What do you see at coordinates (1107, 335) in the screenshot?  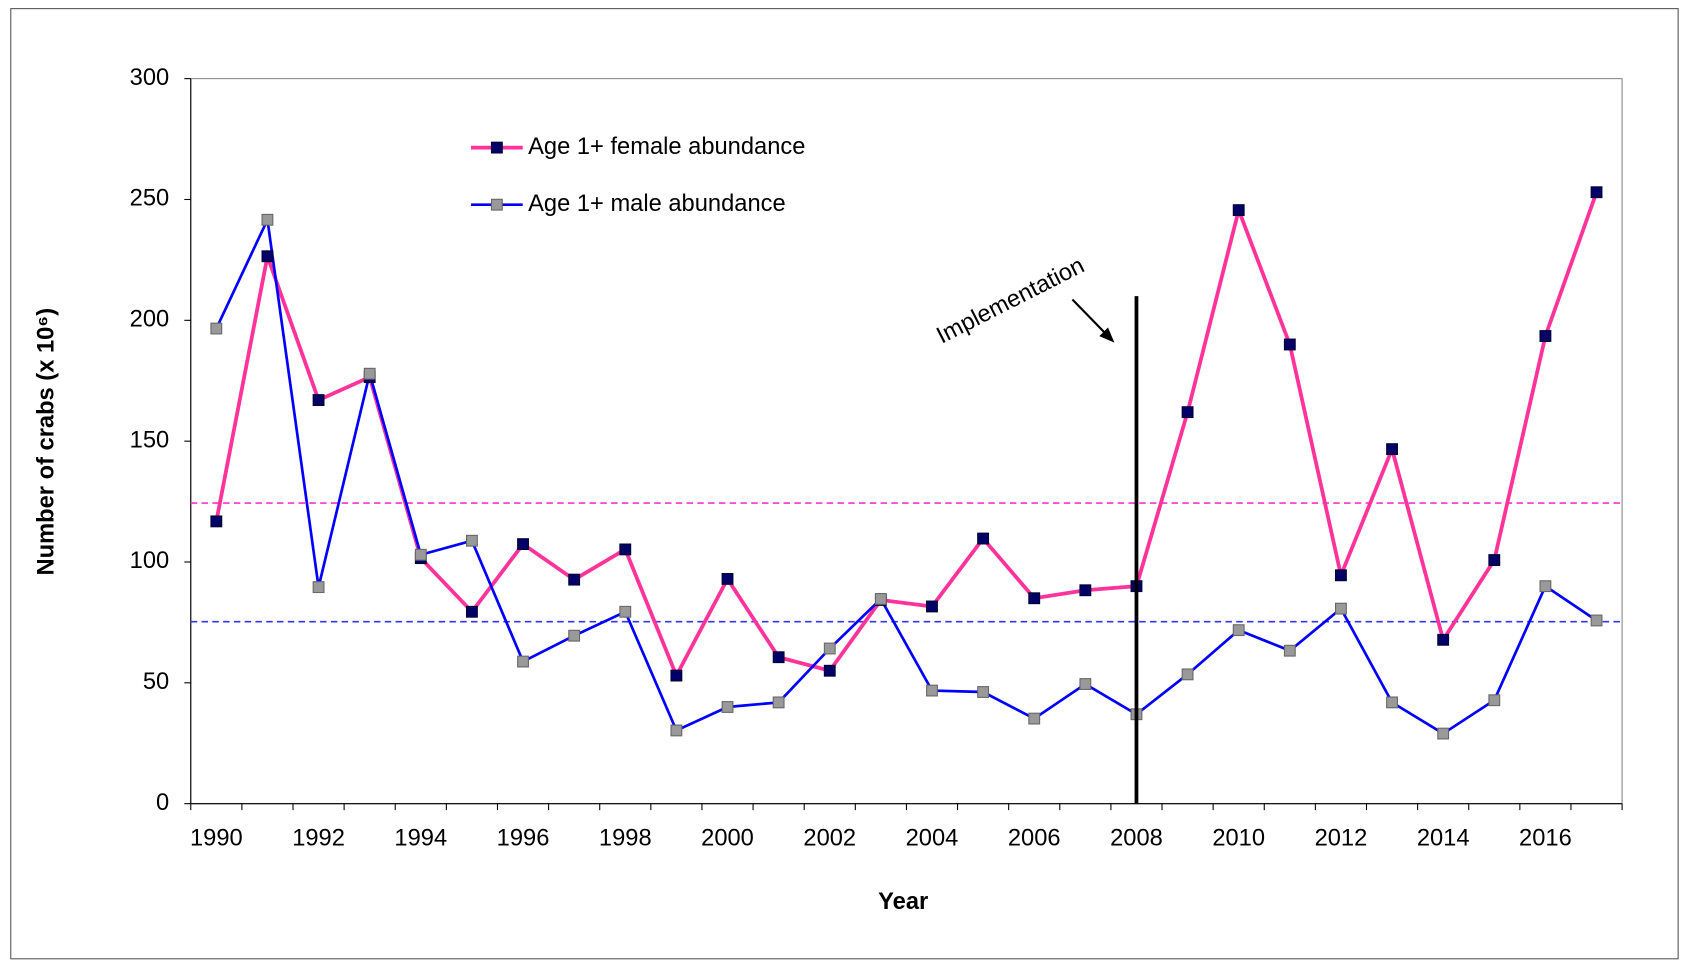 I see `annotation-arrowhead` at bounding box center [1107, 335].